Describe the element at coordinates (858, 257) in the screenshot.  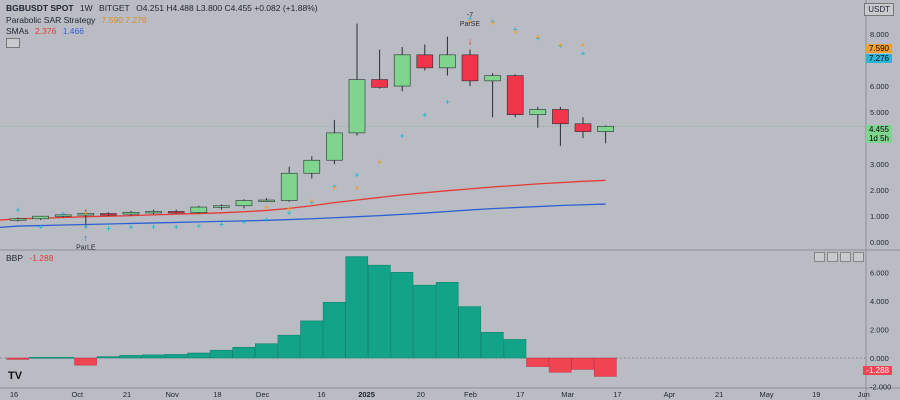
I see `pane-close-icon` at that location.